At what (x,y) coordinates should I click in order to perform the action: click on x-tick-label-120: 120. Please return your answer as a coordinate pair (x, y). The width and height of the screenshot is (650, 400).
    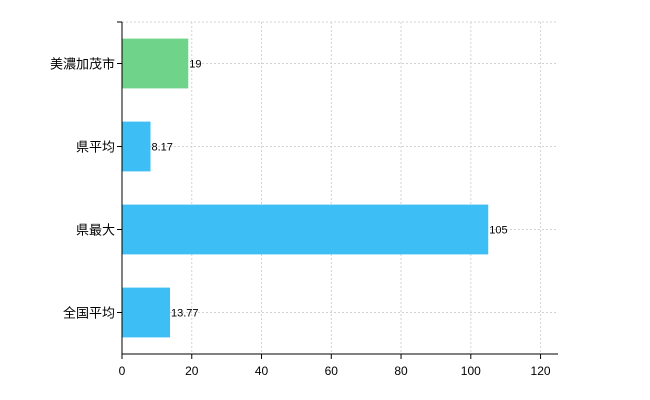
    Looking at the image, I should click on (541, 371).